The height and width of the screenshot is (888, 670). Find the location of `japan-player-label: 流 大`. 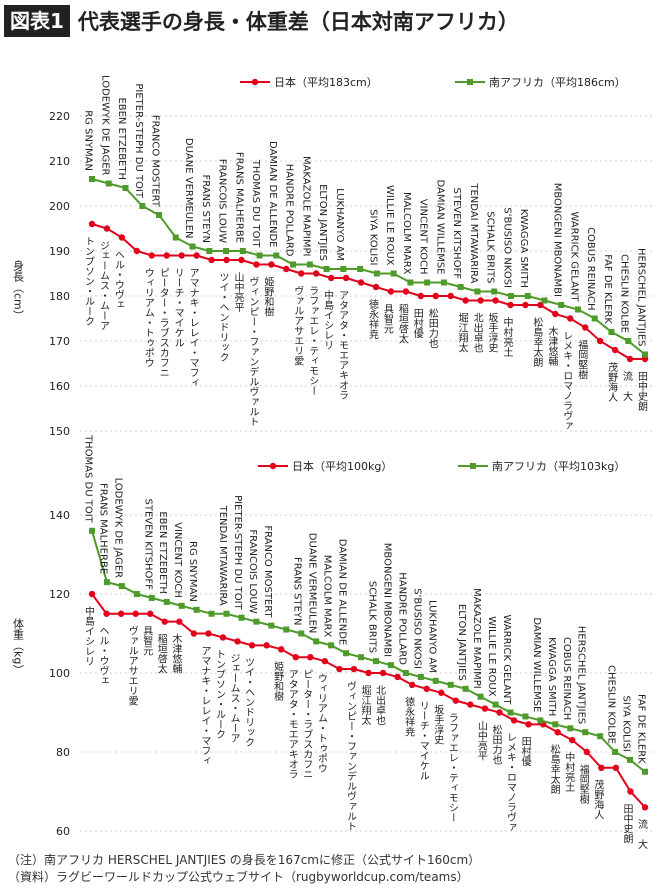

japan-player-label: 流 大 is located at coordinates (627, 386).